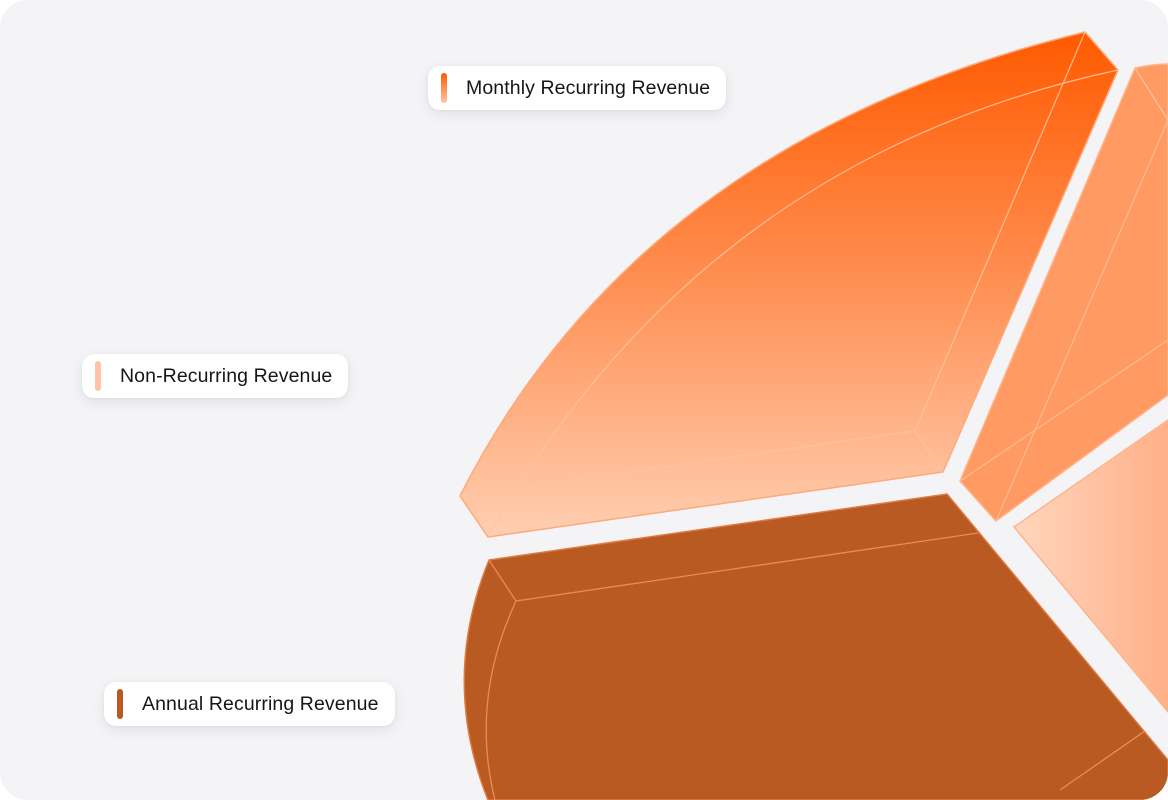 This screenshot has height=800, width=1168. I want to click on legend-item-annual-recurring-revenue: Annual Recurring Revenue, so click(249, 704).